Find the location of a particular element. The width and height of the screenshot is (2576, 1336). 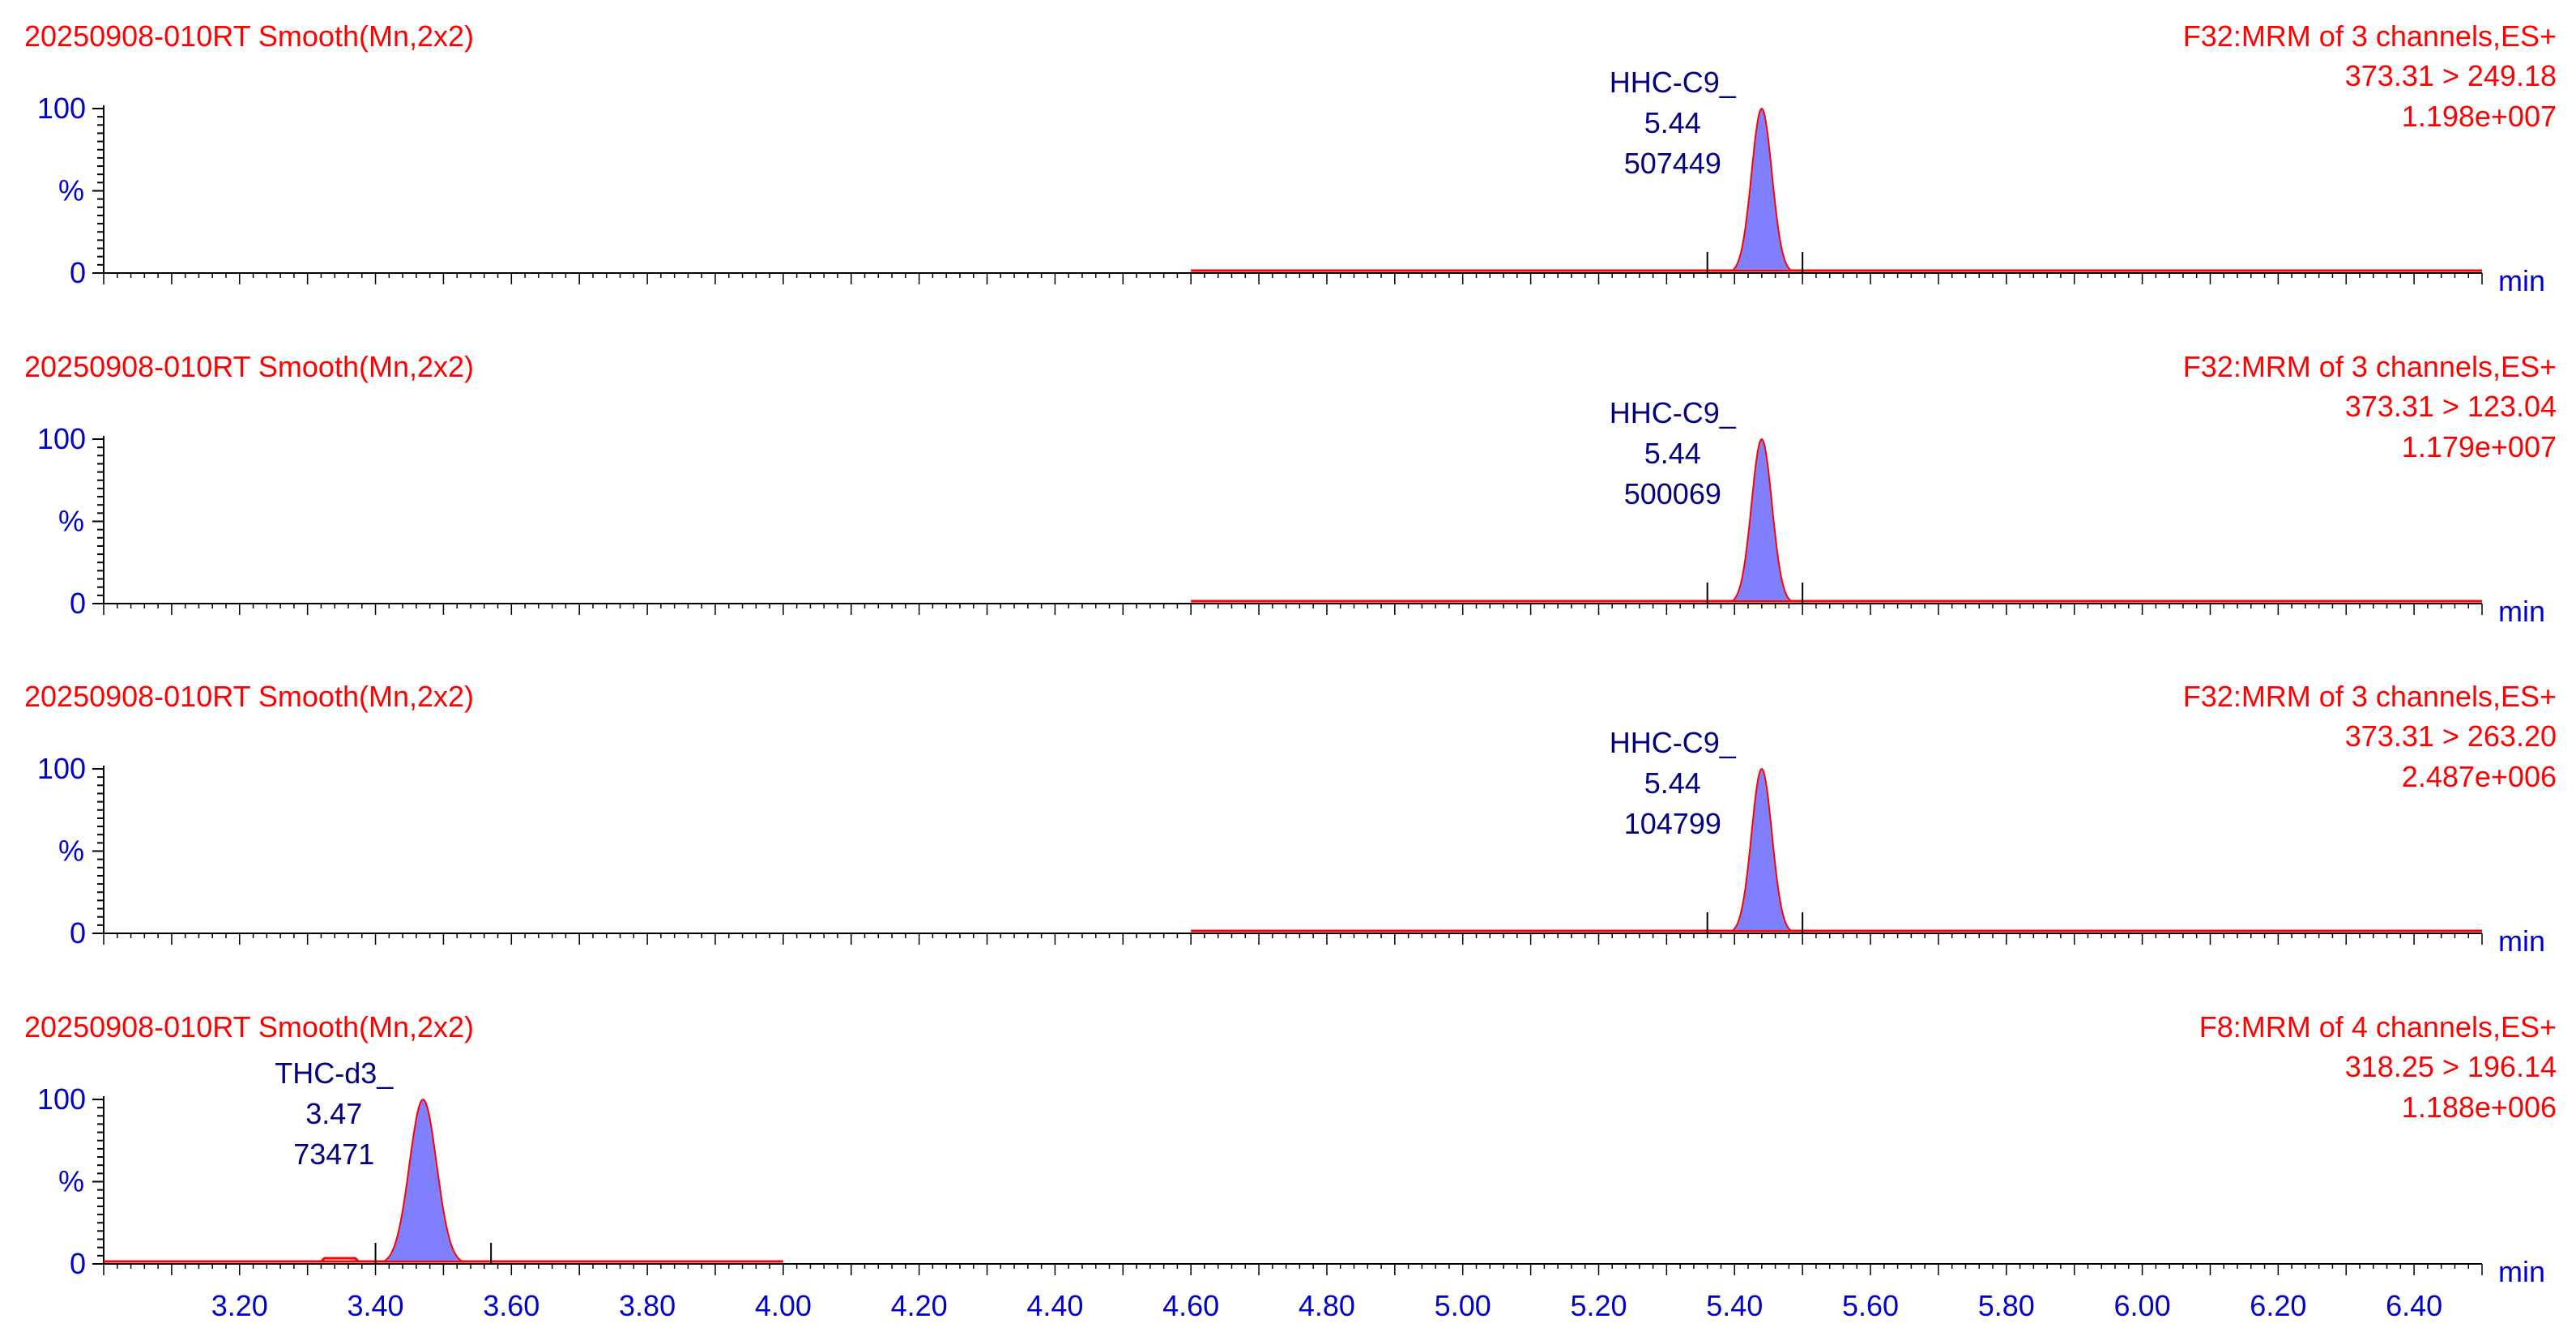

x-tick-label: 6.20 is located at coordinates (2278, 1305).